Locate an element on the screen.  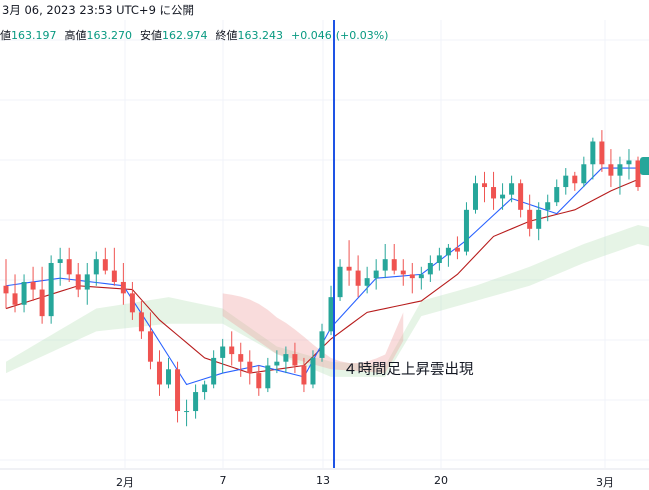
annotation-text: ４時間足上昇雲出現 is located at coordinates (408, 370).